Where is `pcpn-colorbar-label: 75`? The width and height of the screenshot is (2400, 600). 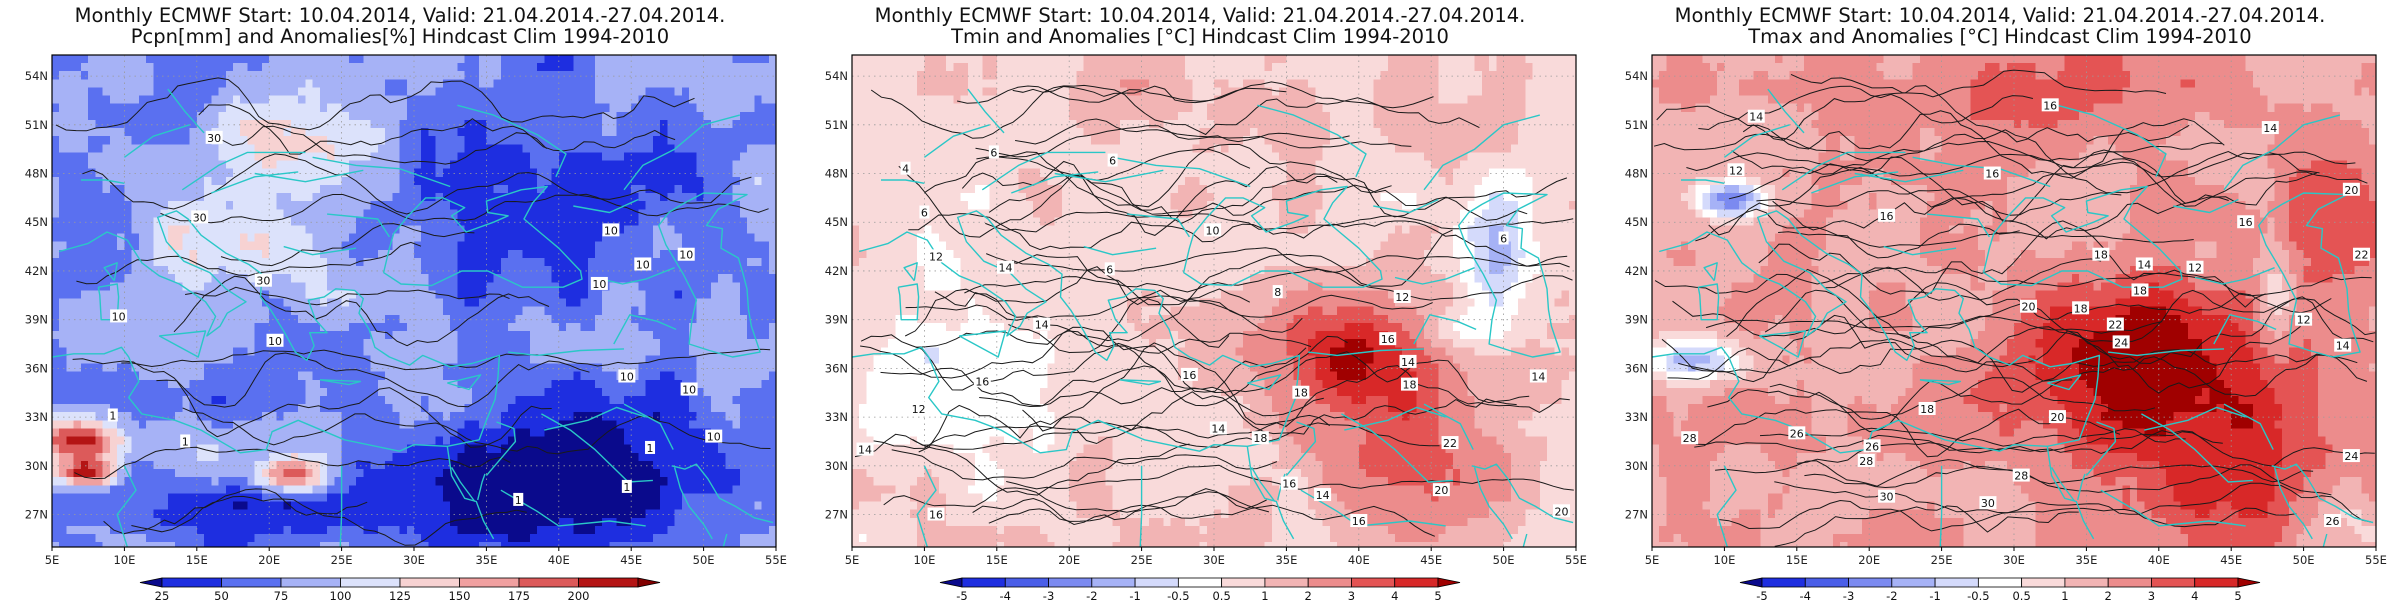 pcpn-colorbar-label: 75 is located at coordinates (281, 594).